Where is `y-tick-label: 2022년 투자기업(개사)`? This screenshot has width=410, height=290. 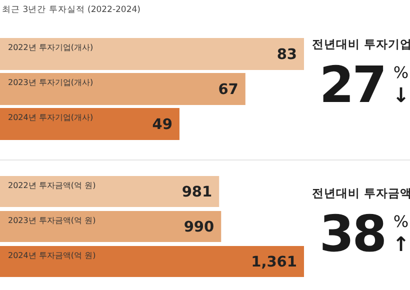
y-tick-label: 2022년 투자기업(개사) is located at coordinates (51, 47).